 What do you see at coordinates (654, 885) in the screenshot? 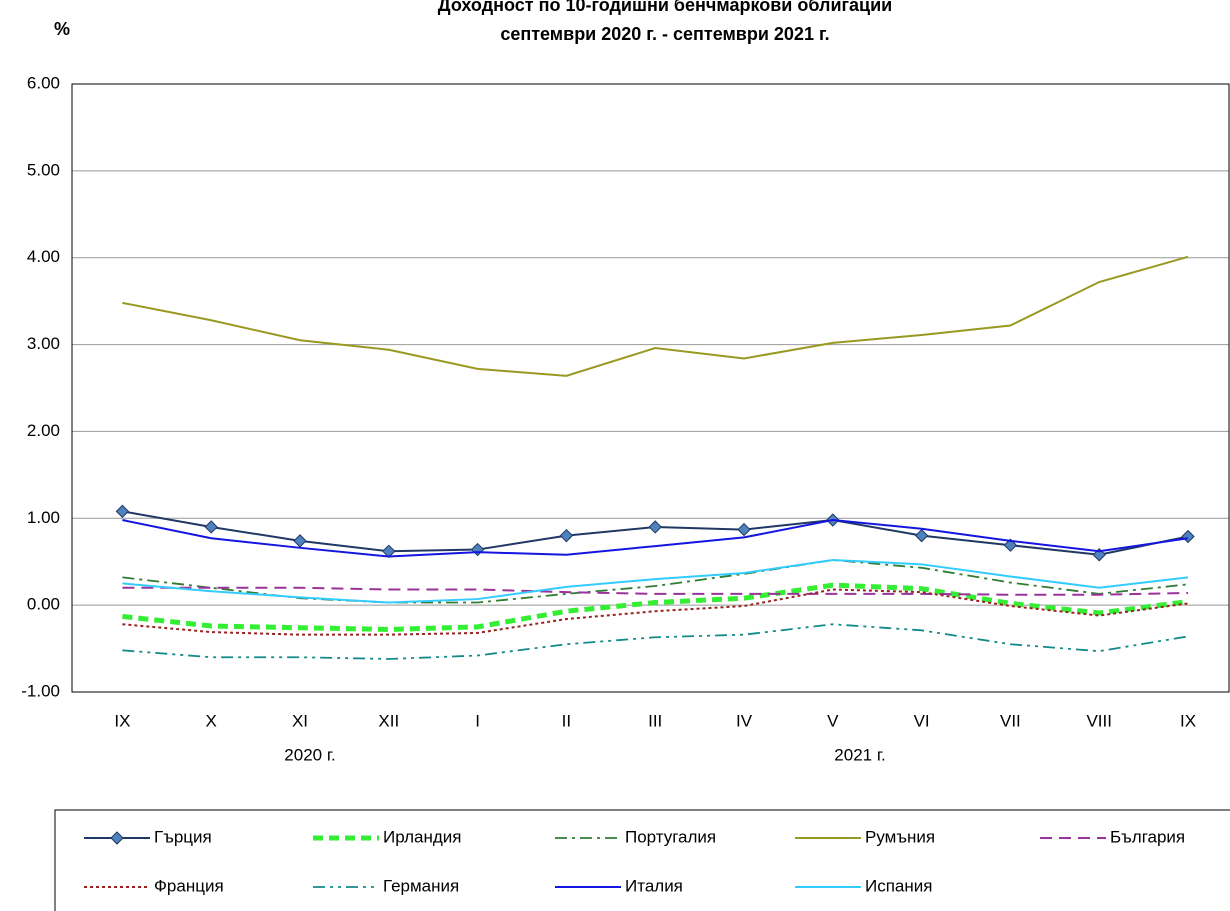
I see `legend-label: Италия` at bounding box center [654, 885].